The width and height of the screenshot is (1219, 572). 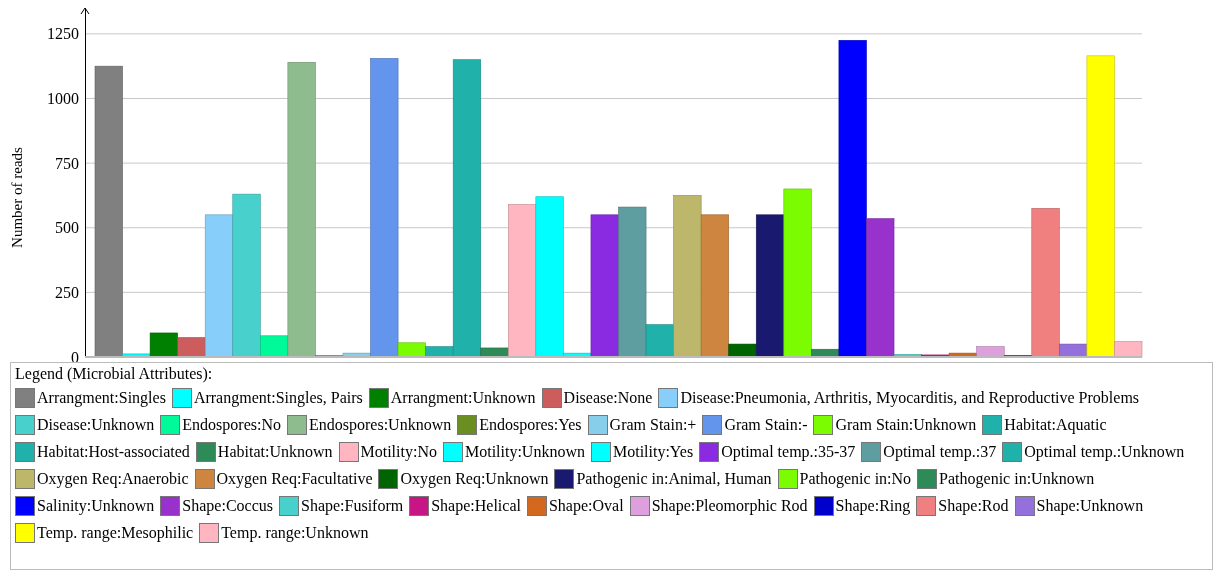 What do you see at coordinates (275, 451) in the screenshot?
I see `legend-label: Habitat:Unknown` at bounding box center [275, 451].